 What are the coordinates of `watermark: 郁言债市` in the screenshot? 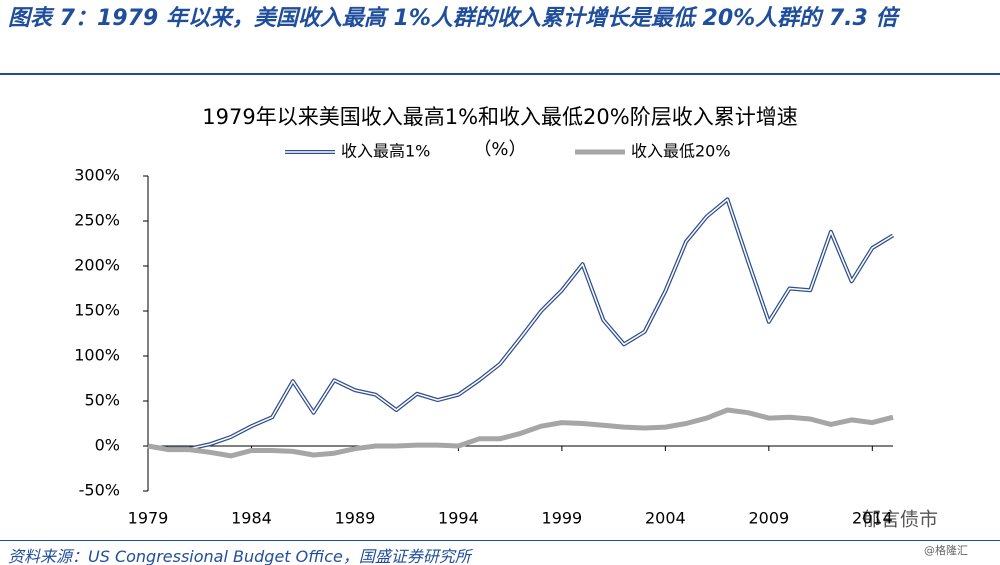 It's located at (900, 520).